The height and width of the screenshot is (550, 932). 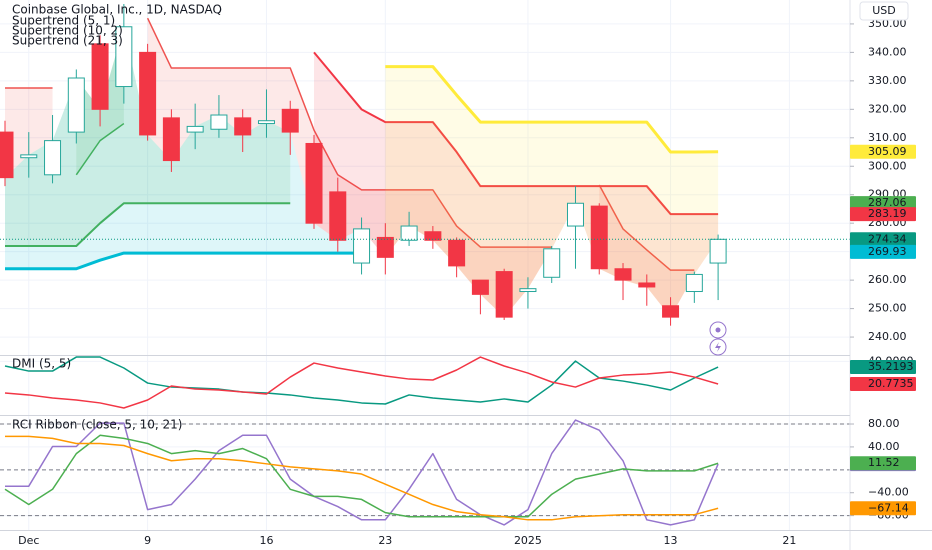 What do you see at coordinates (887, 51) in the screenshot?
I see `y-tick-label: 340.00` at bounding box center [887, 51].